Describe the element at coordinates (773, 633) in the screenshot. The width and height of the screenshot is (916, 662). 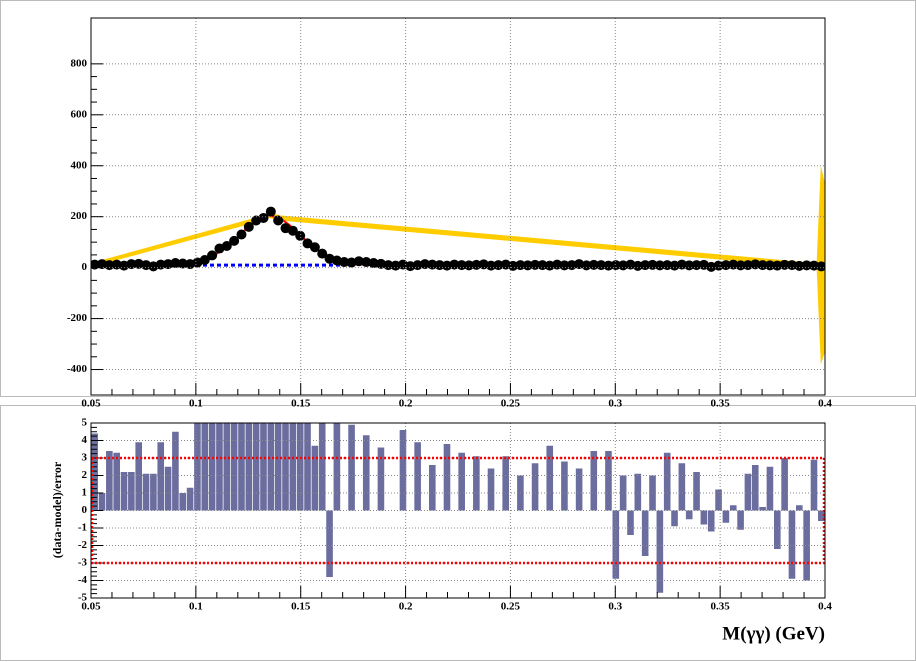
I see `x-axis-label: M(γγ) (GeV)` at that location.